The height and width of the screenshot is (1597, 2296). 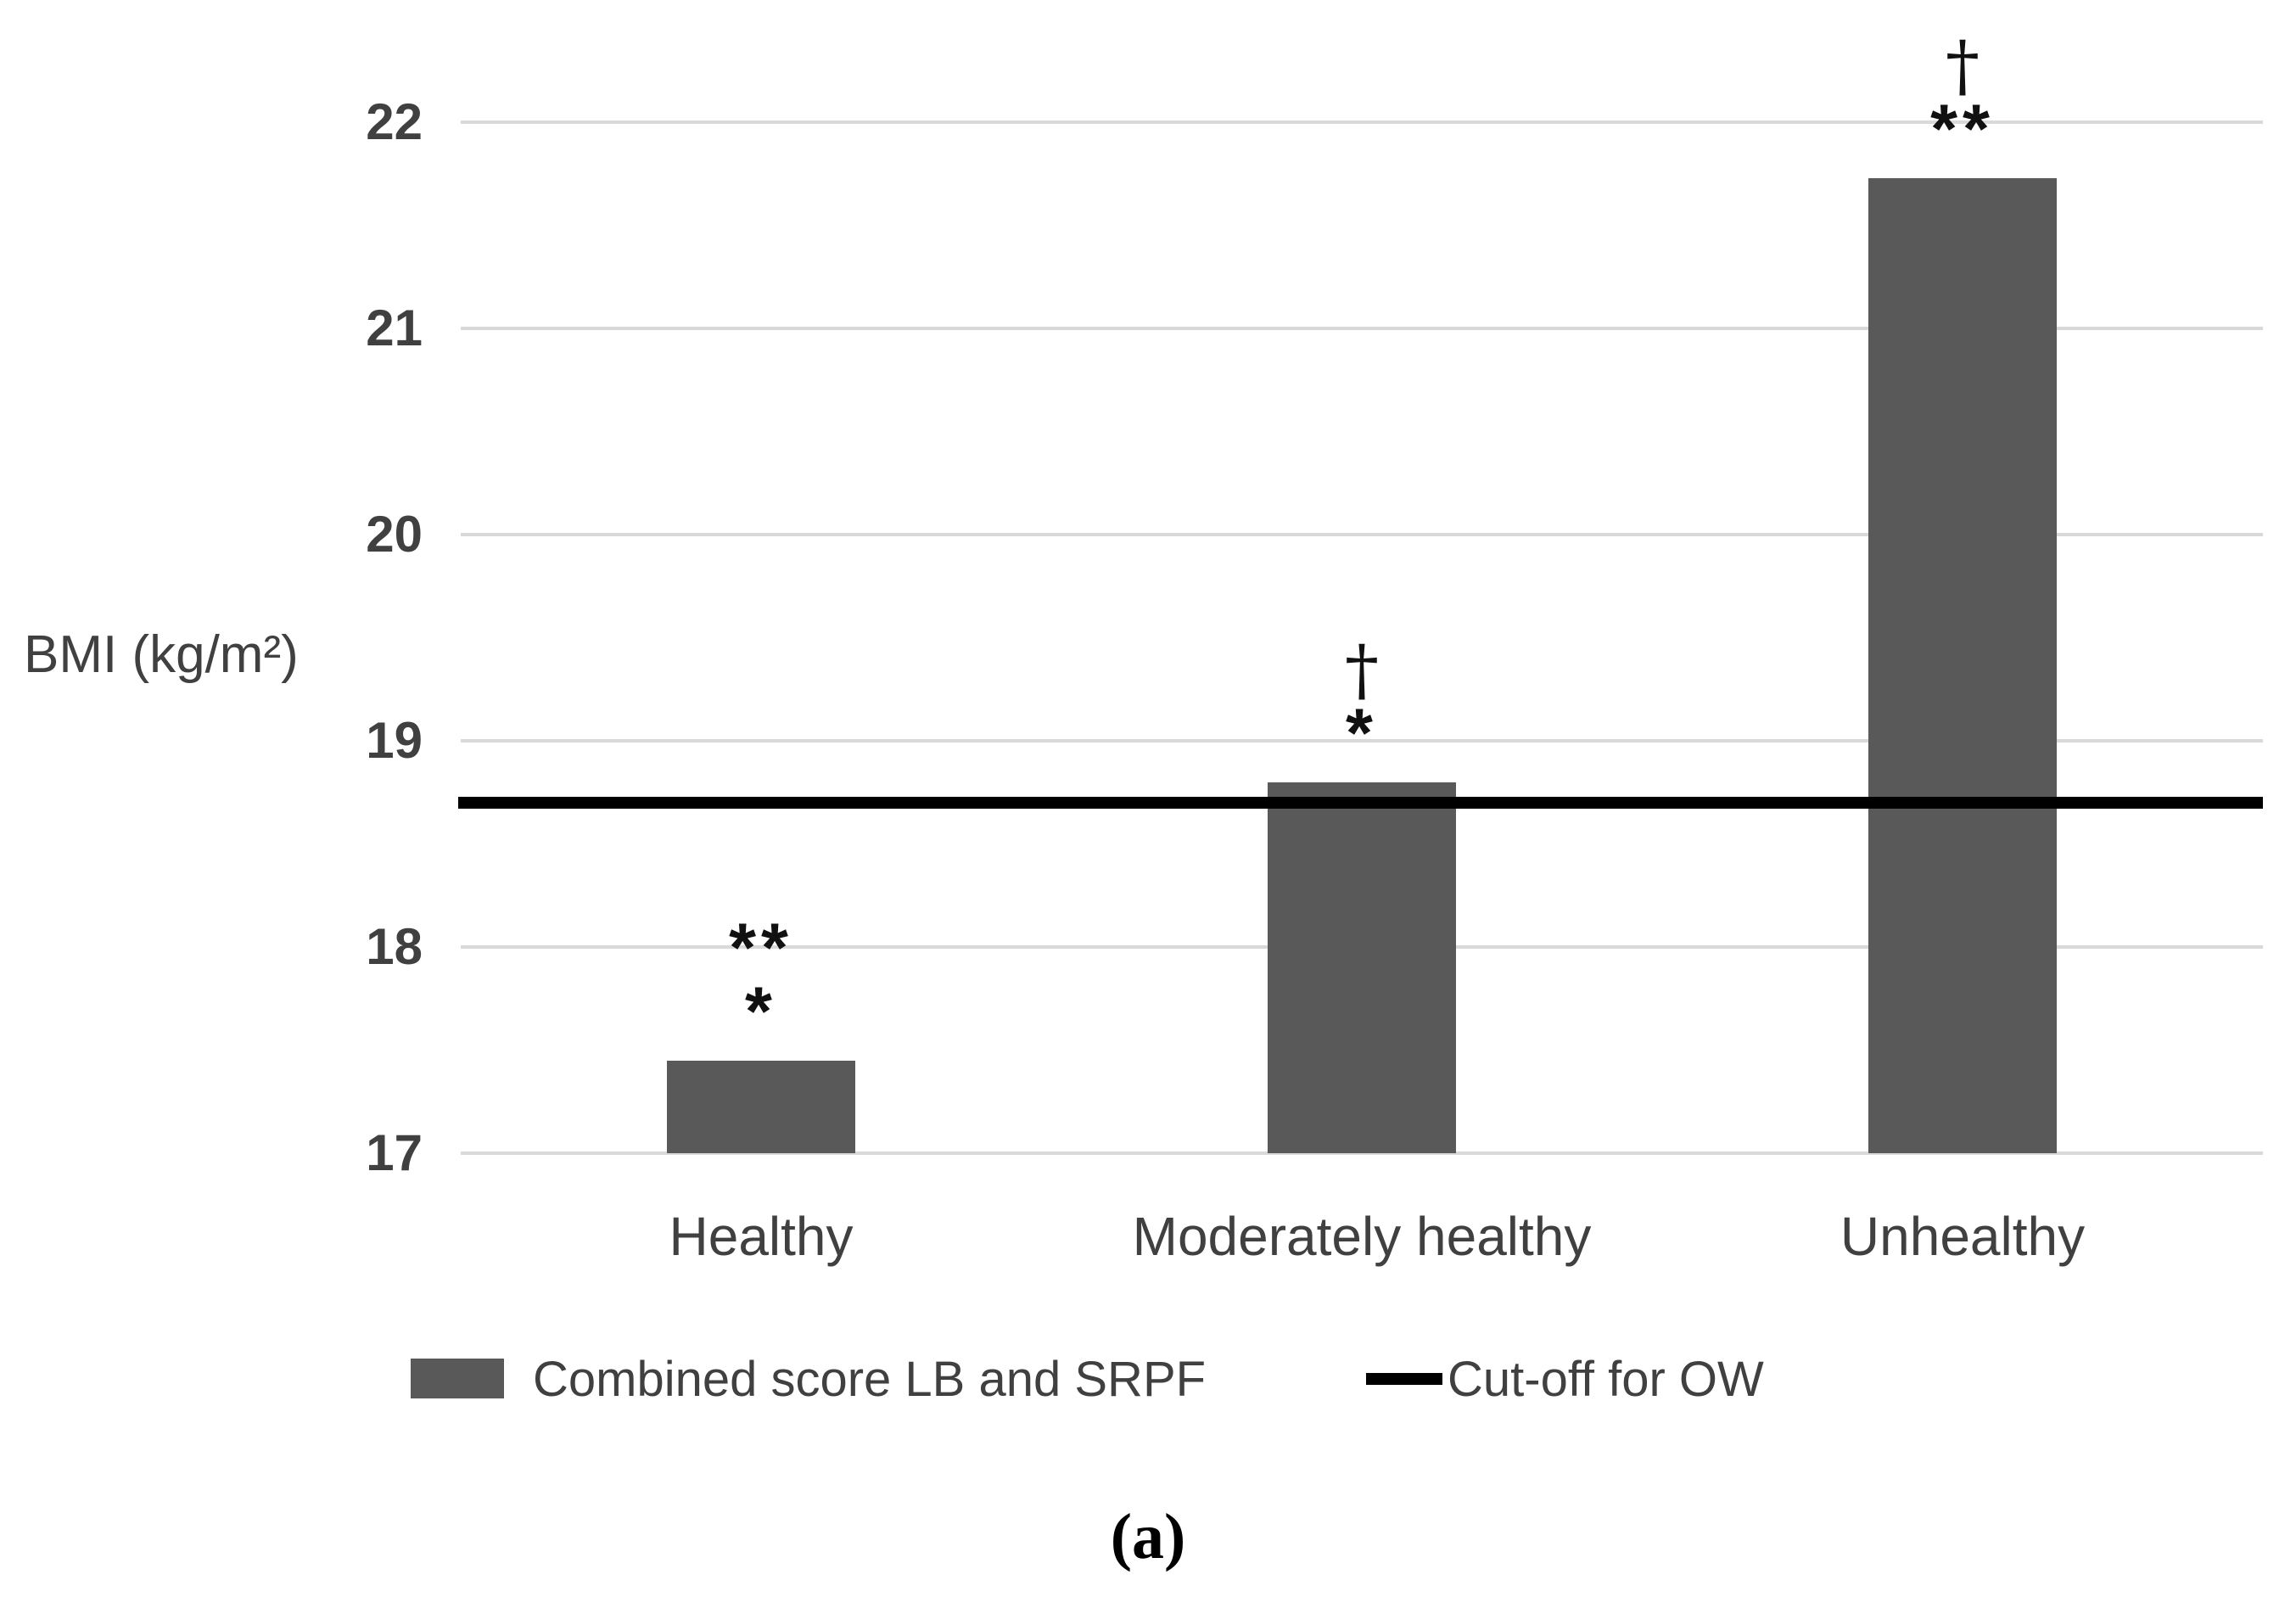 I want to click on y-axis-title: BMI (kg/m²), so click(x=161, y=654).